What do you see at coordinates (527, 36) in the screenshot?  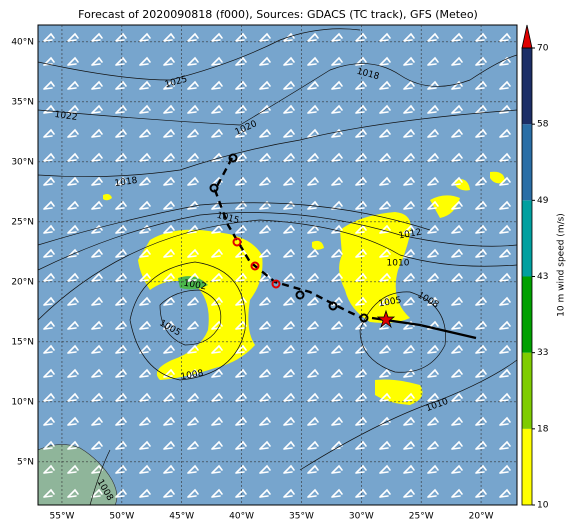 I see `colorbar-extend` at bounding box center [527, 36].